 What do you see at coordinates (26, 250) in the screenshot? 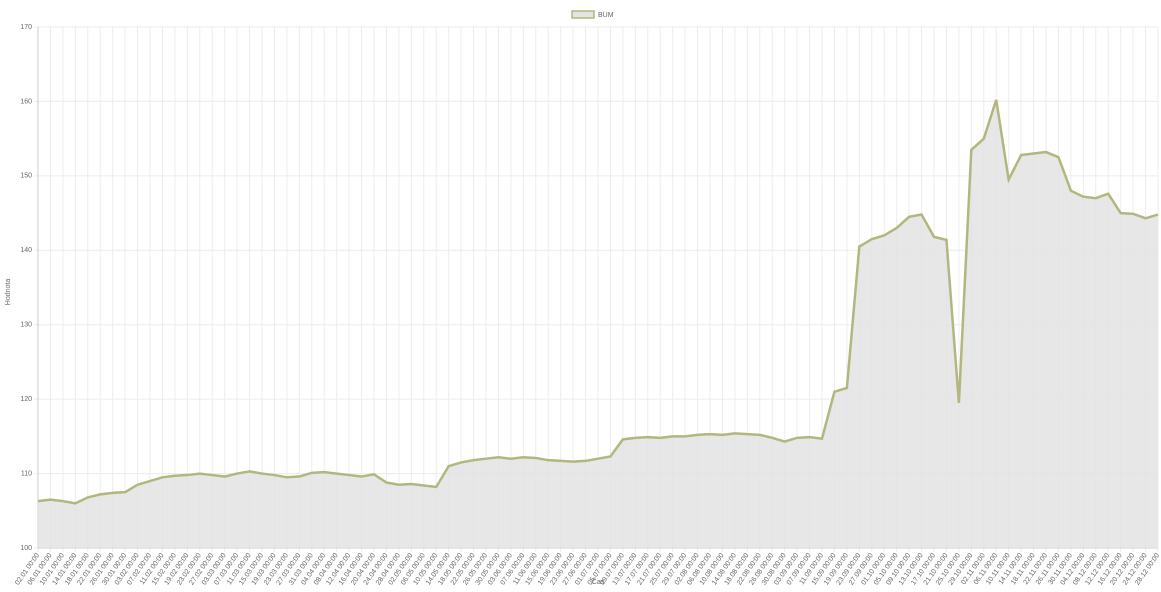
I see `y-tick-label: 140` at bounding box center [26, 250].